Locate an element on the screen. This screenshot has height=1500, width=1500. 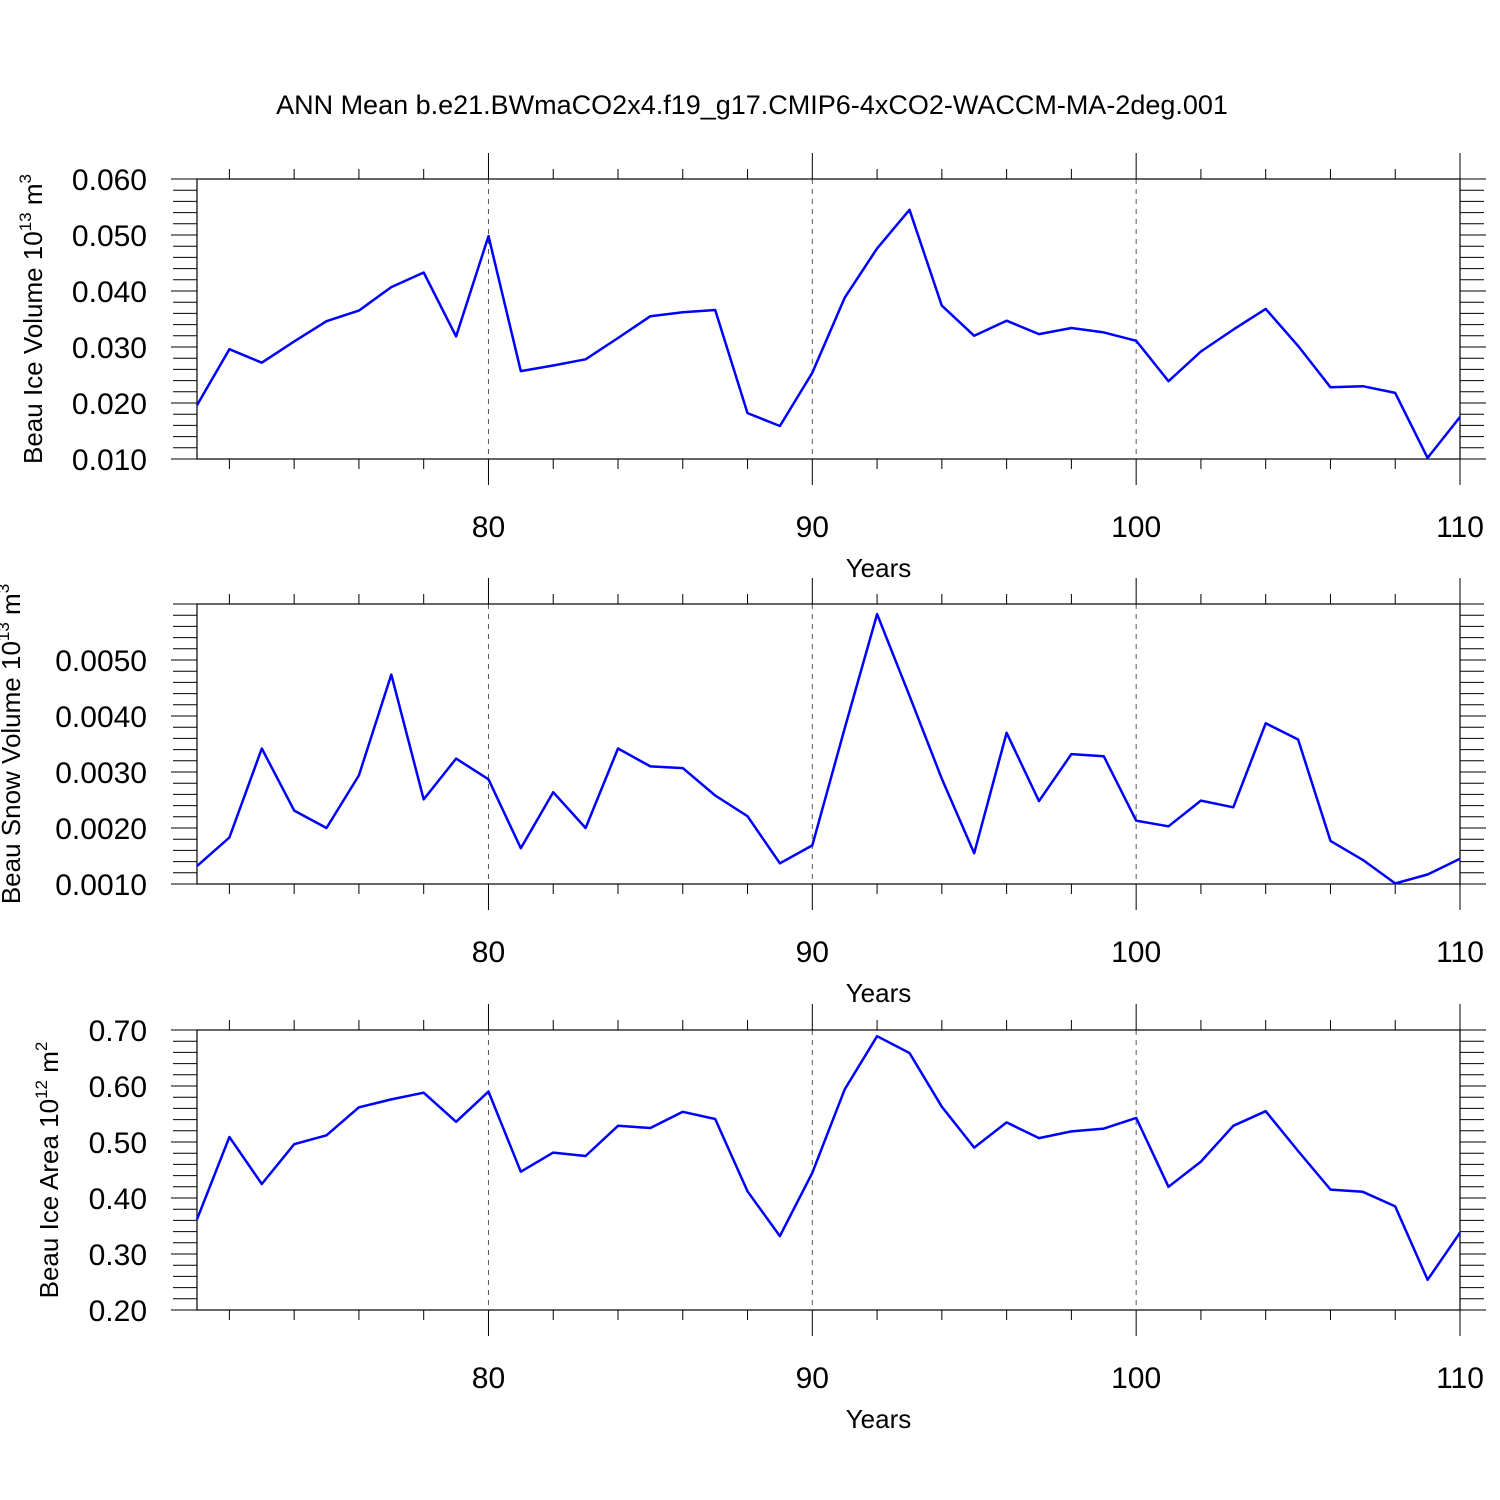
y-tick-label: 0.50 is located at coordinates (118, 1143).